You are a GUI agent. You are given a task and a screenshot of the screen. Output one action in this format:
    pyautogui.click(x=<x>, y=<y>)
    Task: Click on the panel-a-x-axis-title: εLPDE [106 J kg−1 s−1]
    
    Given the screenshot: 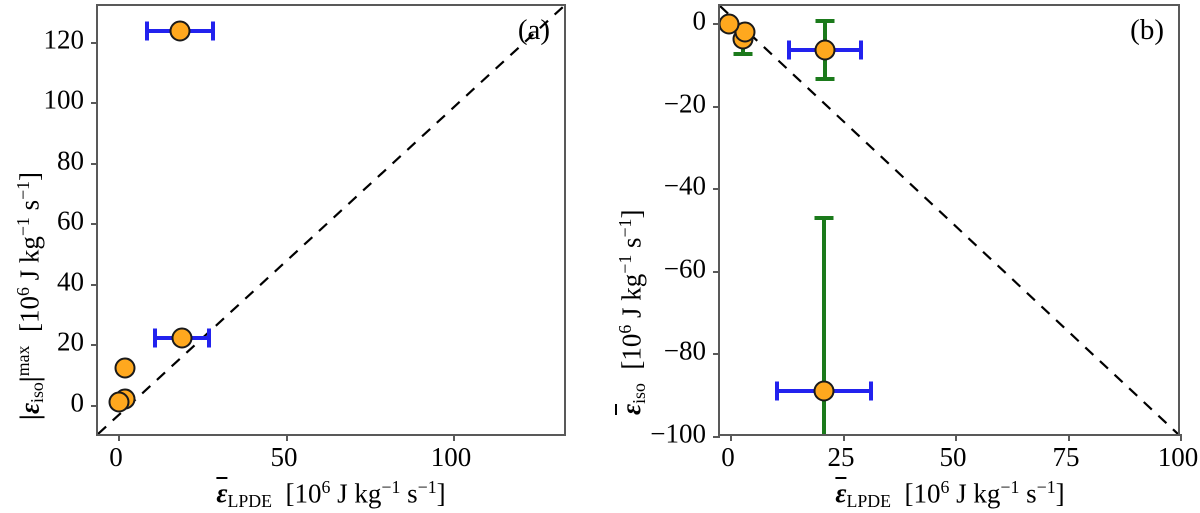 What is the action you would take?
    pyautogui.click(x=331, y=494)
    